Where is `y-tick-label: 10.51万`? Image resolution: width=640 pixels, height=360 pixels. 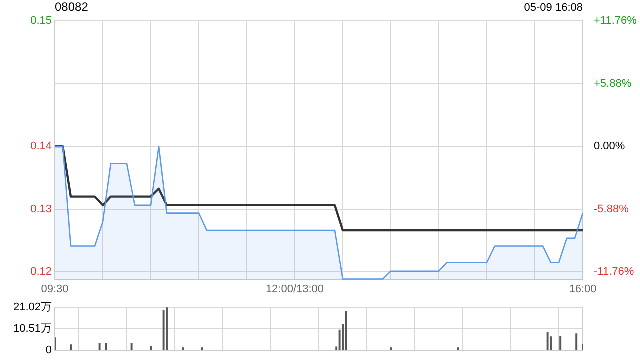 y-tick-label: 10.51万 is located at coordinates (32, 329).